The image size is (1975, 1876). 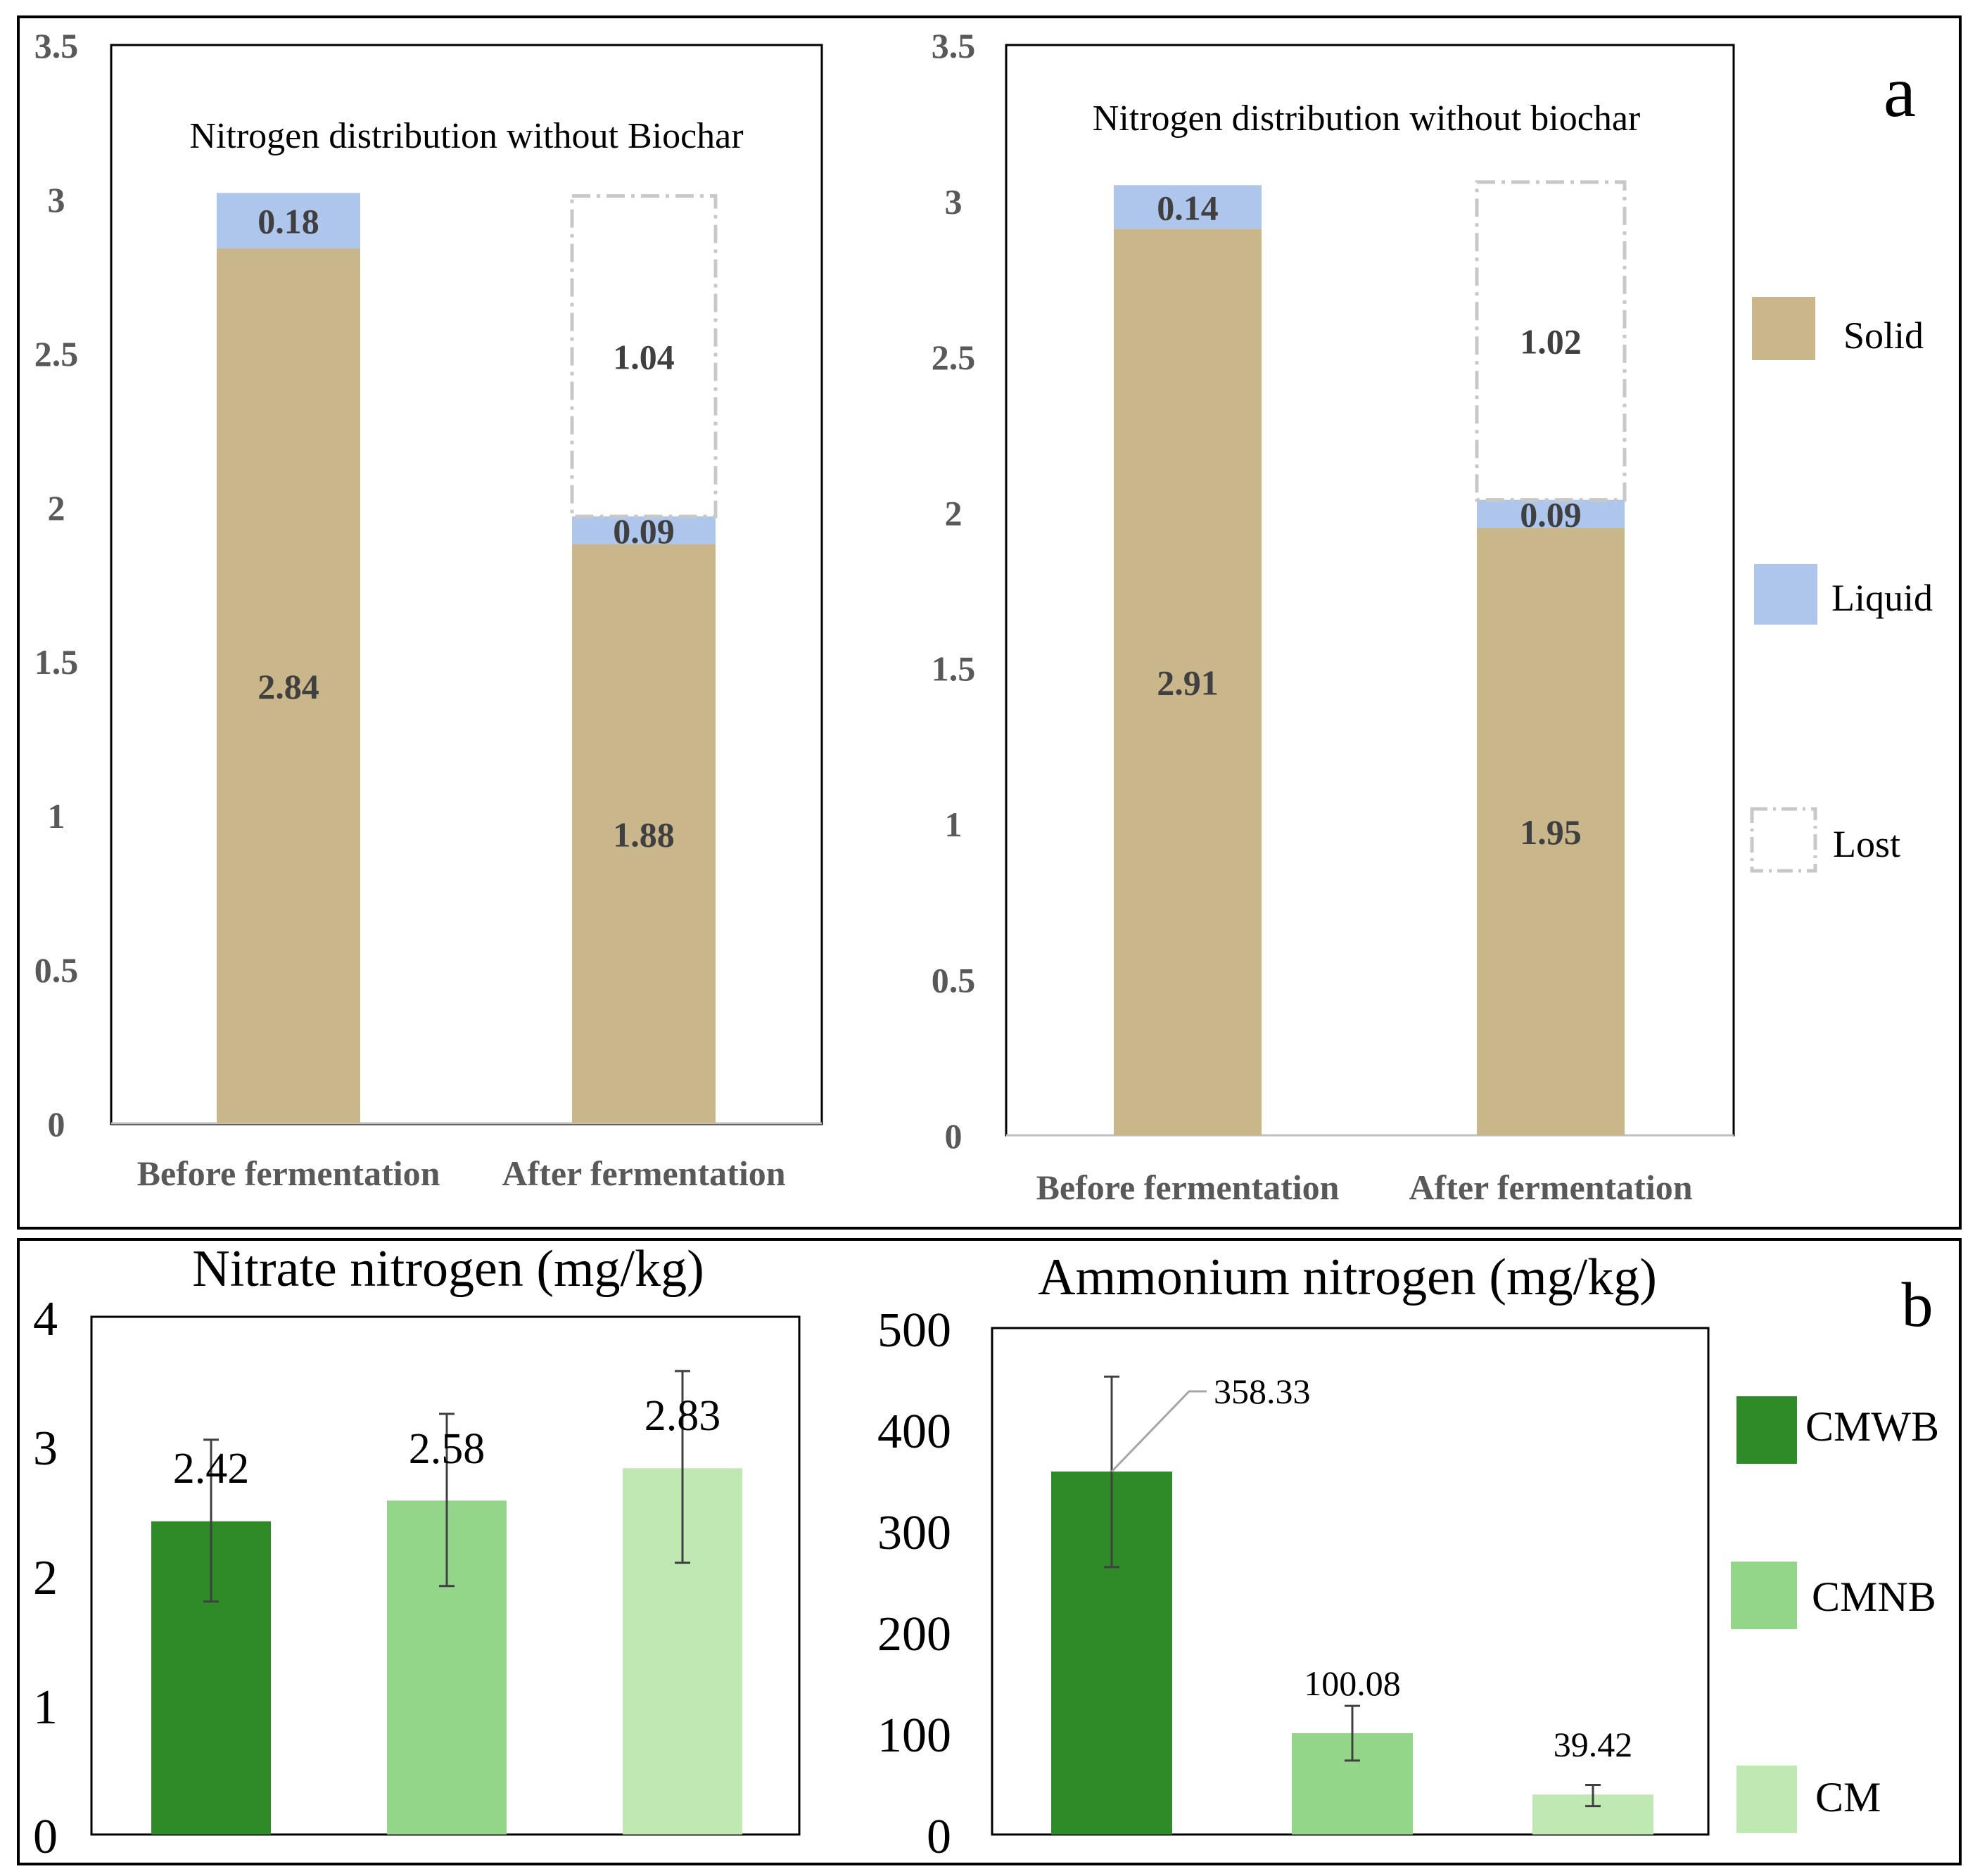 I want to click on legend-liquid-swatch, so click(x=1785, y=594).